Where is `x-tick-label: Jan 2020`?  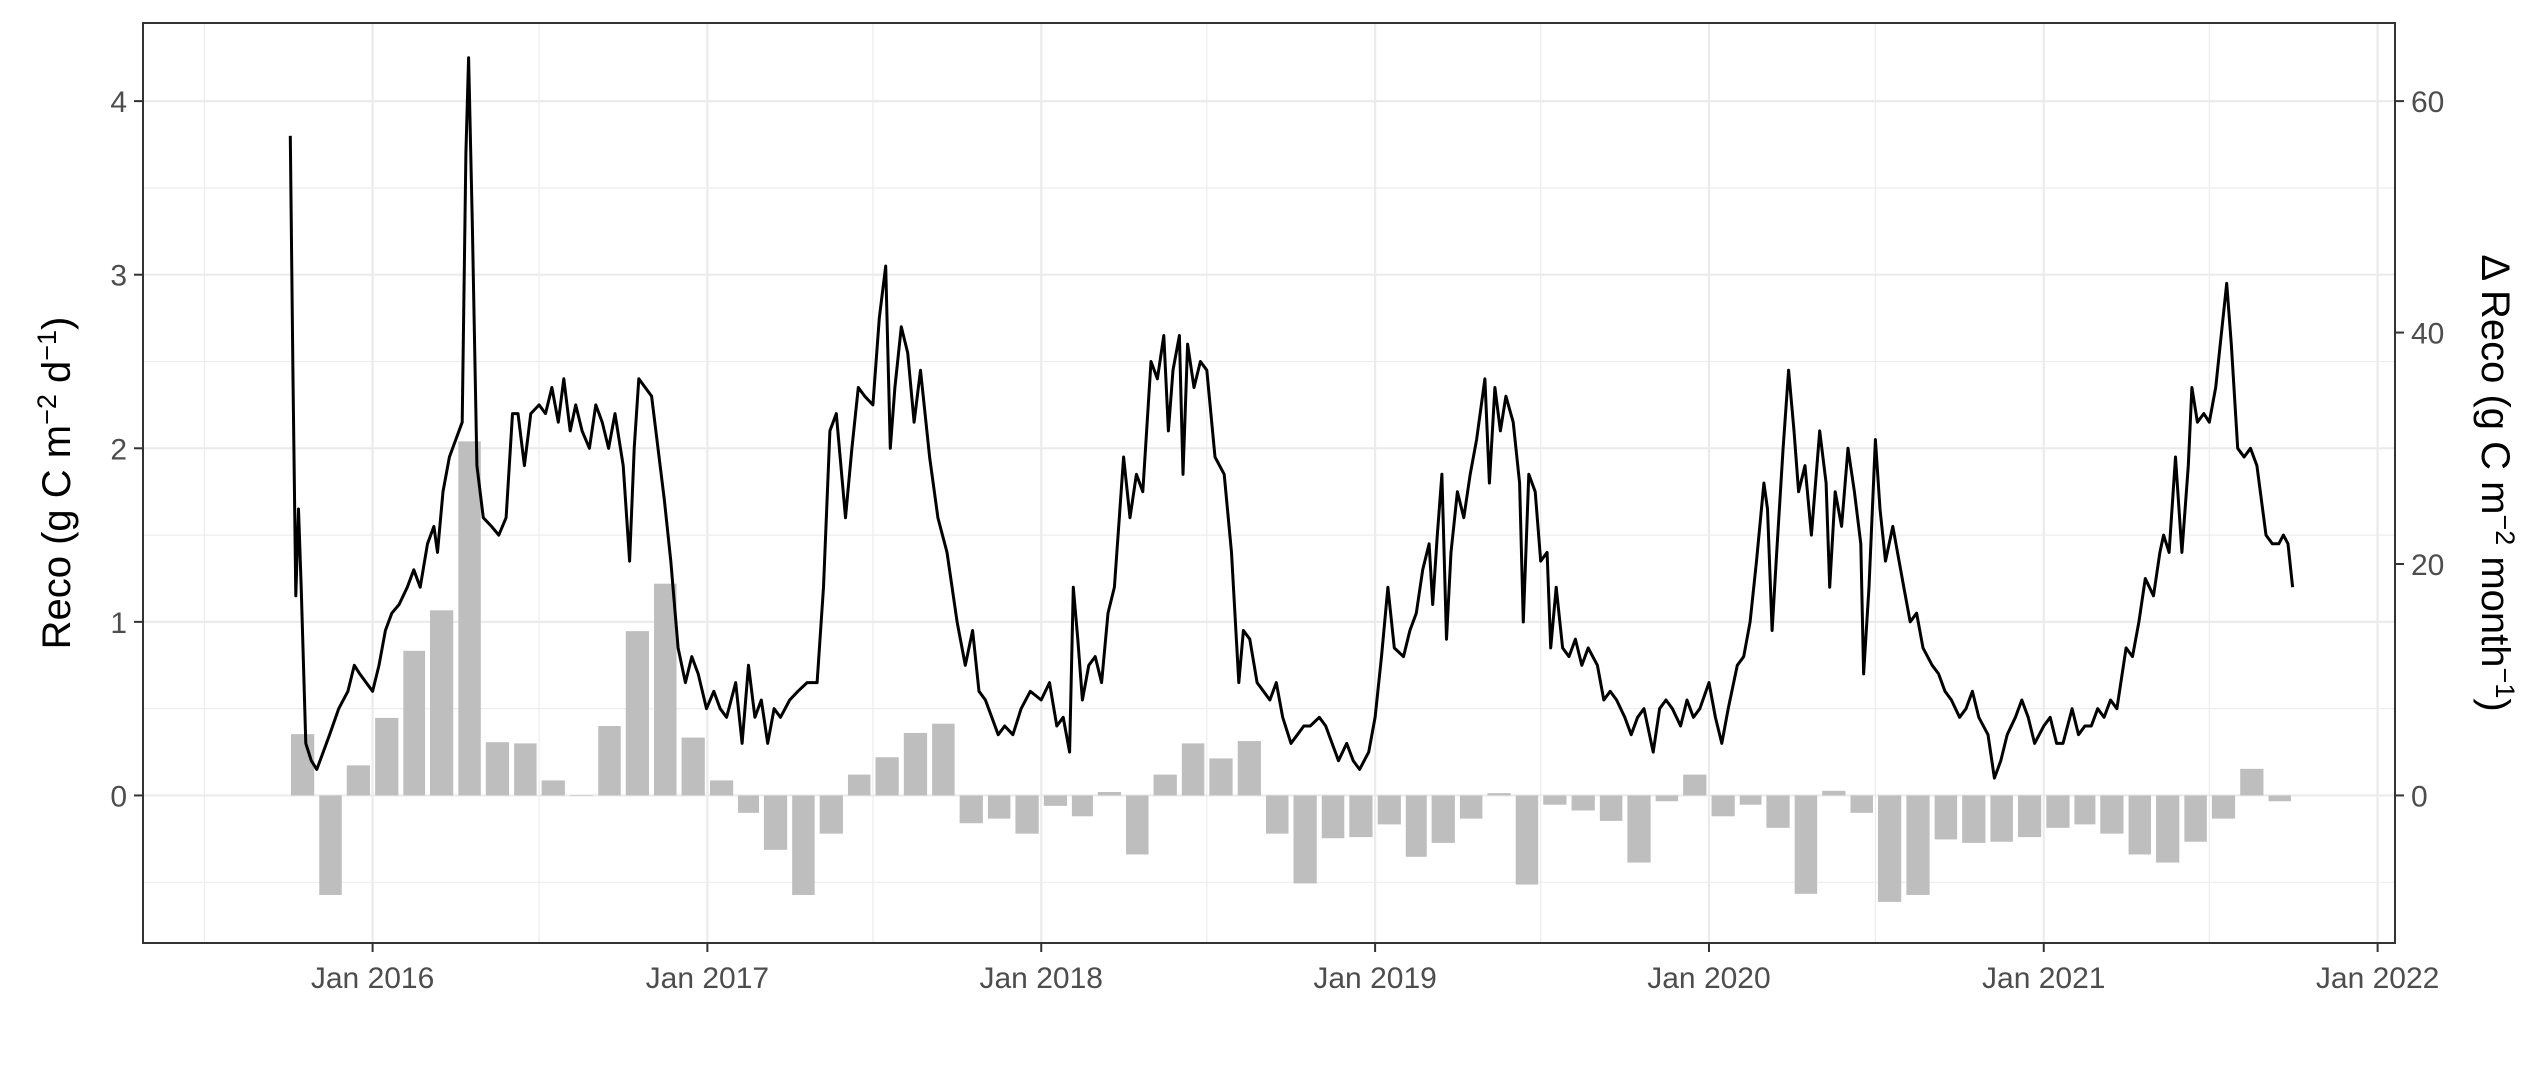
x-tick-label: Jan 2020 is located at coordinates (1708, 978).